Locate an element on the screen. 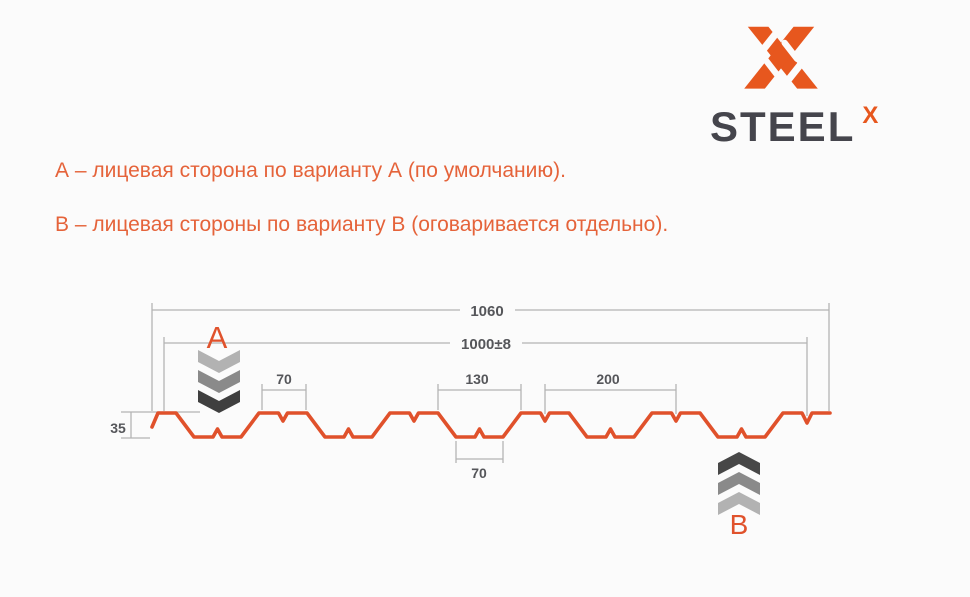  side-a-marker: А is located at coordinates (219, 366).